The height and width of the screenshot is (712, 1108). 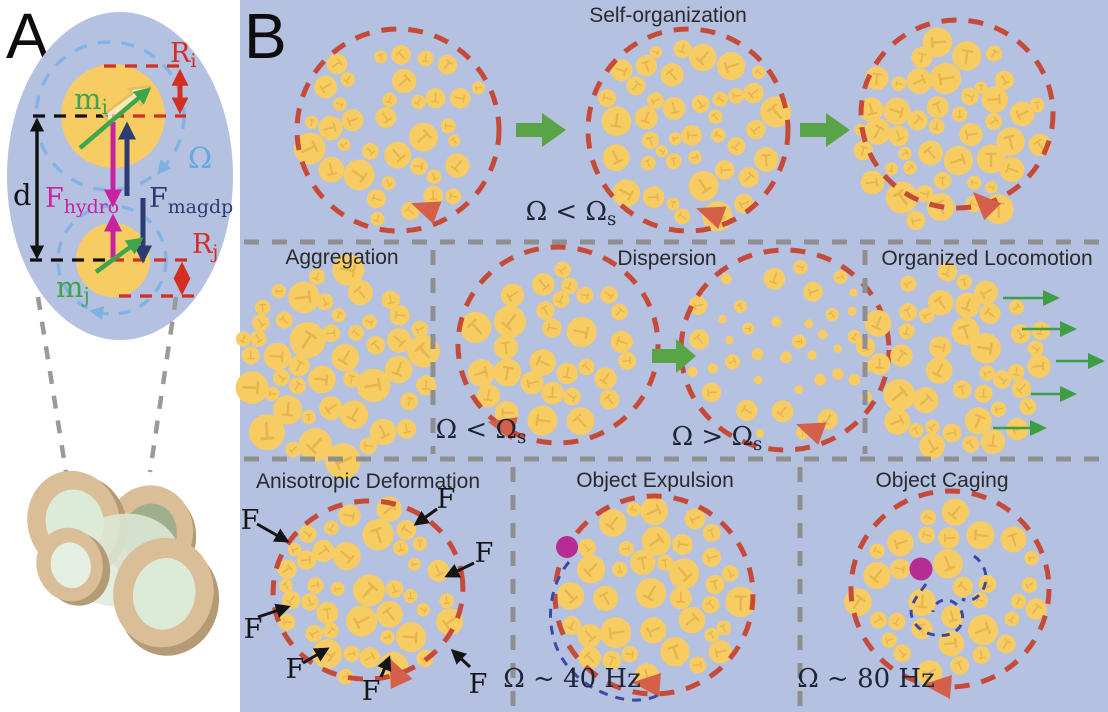 What do you see at coordinates (941, 480) in the screenshot?
I see `title-object-caging: Object Caging` at bounding box center [941, 480].